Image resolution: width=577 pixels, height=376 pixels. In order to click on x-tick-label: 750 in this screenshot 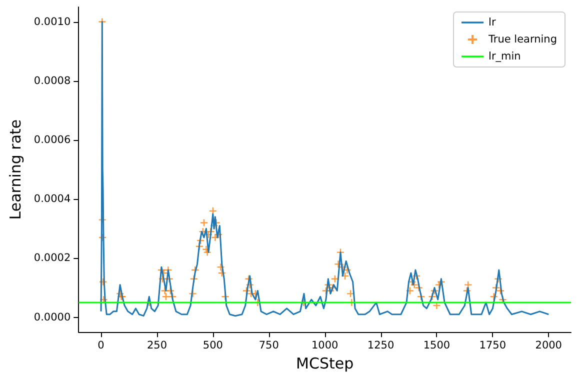, I will do `click(268, 346)`.